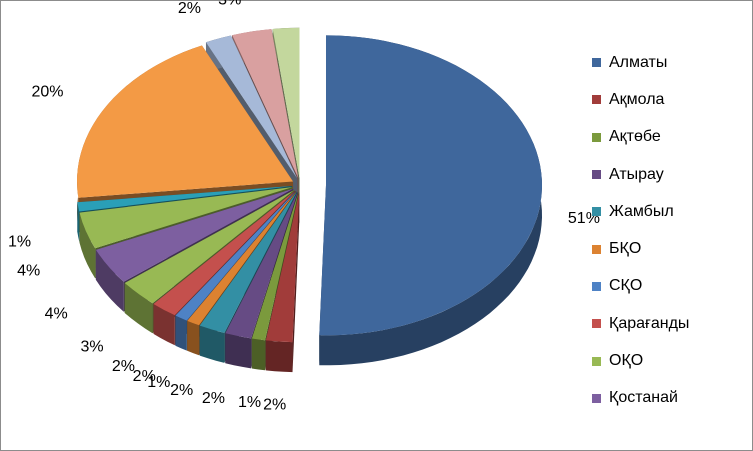  Describe the element at coordinates (667, 248) in the screenshot. I see `legend-item: БҚО` at that location.